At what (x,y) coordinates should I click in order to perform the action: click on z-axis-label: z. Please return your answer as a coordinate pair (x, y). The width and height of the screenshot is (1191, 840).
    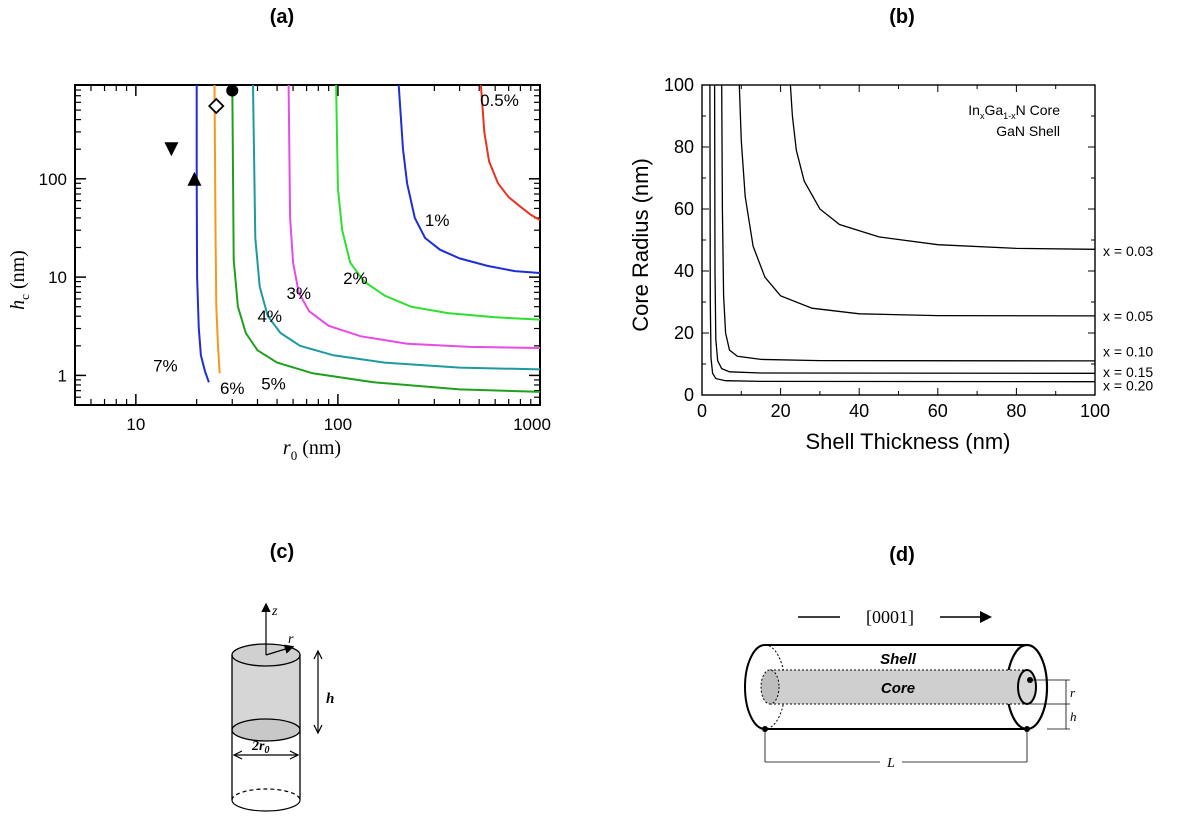
    Looking at the image, I should click on (274, 611).